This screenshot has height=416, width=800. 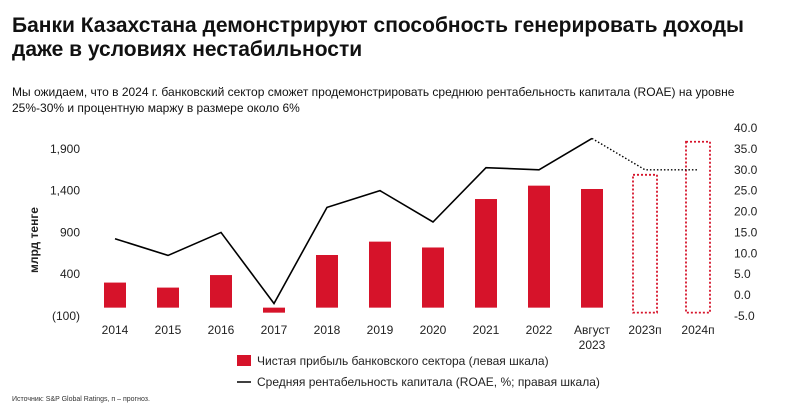 I want to click on x-tick-label: 2019, so click(x=380, y=330).